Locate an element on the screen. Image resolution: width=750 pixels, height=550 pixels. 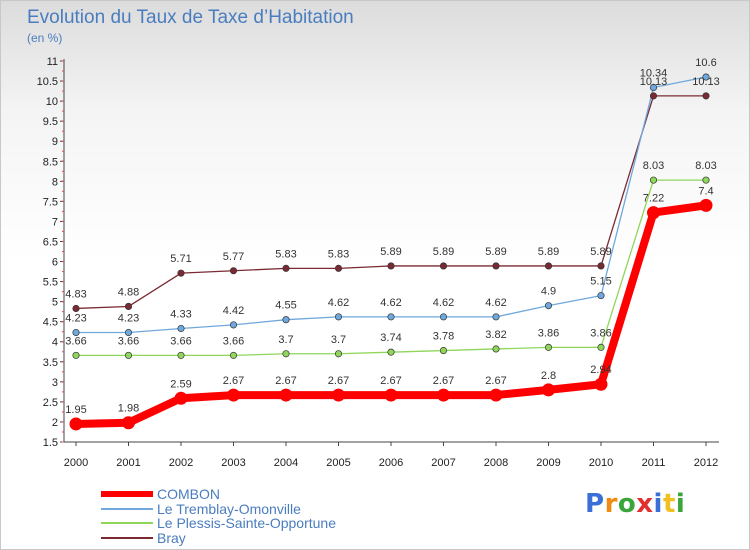
y-tick-label: 9.5 is located at coordinates (50, 122).